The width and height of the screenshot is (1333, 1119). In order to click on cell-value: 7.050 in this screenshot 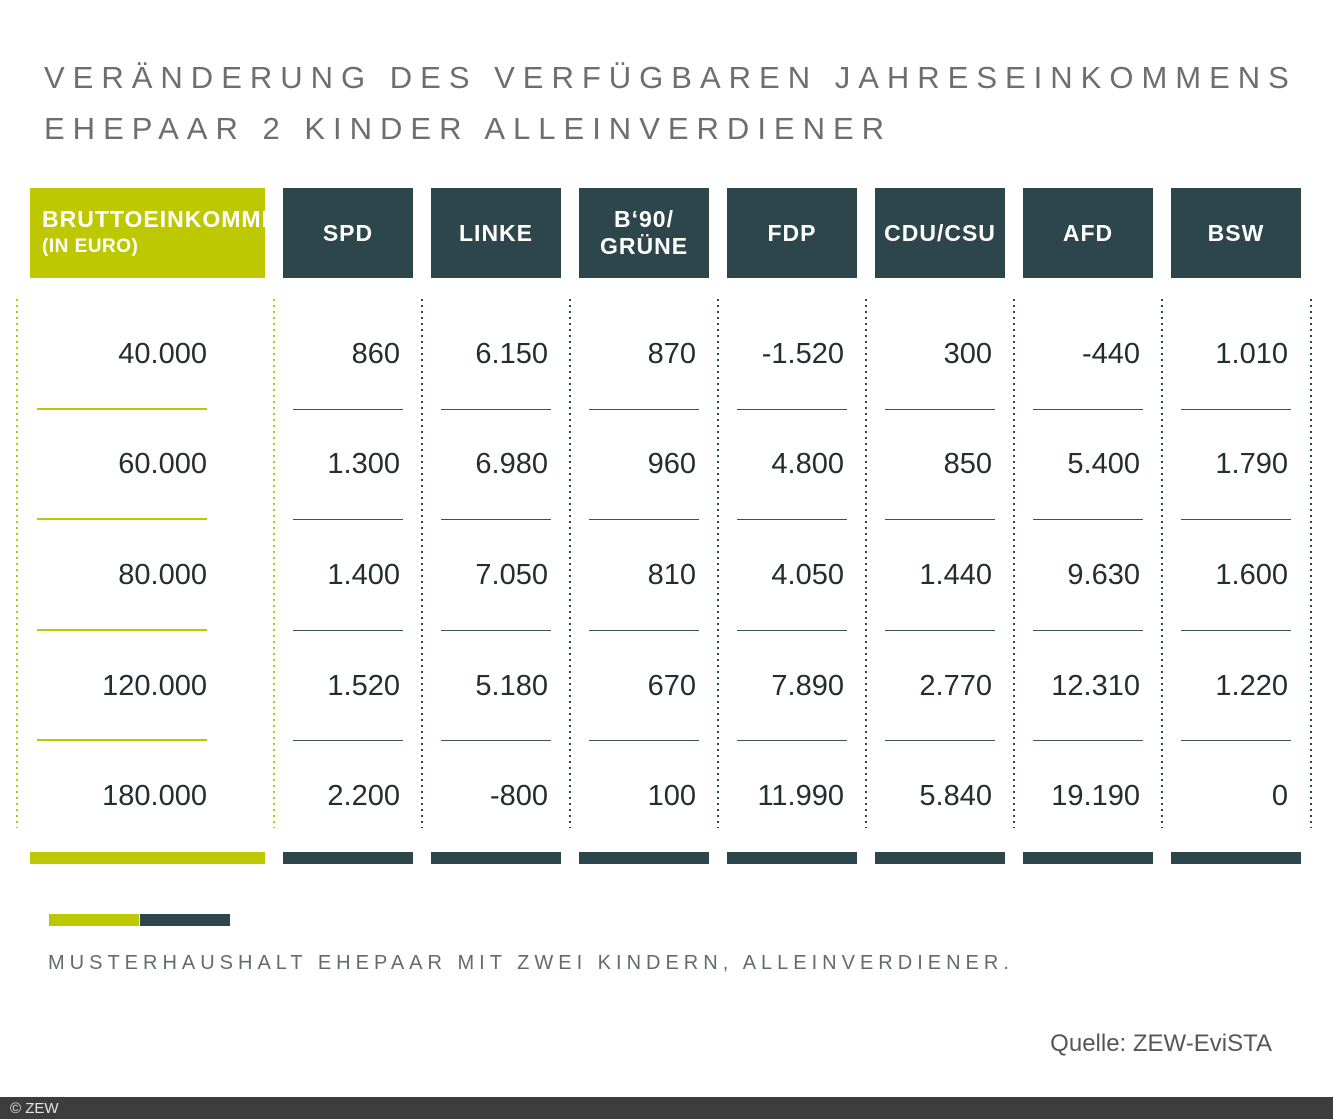, I will do `click(511, 574)`.